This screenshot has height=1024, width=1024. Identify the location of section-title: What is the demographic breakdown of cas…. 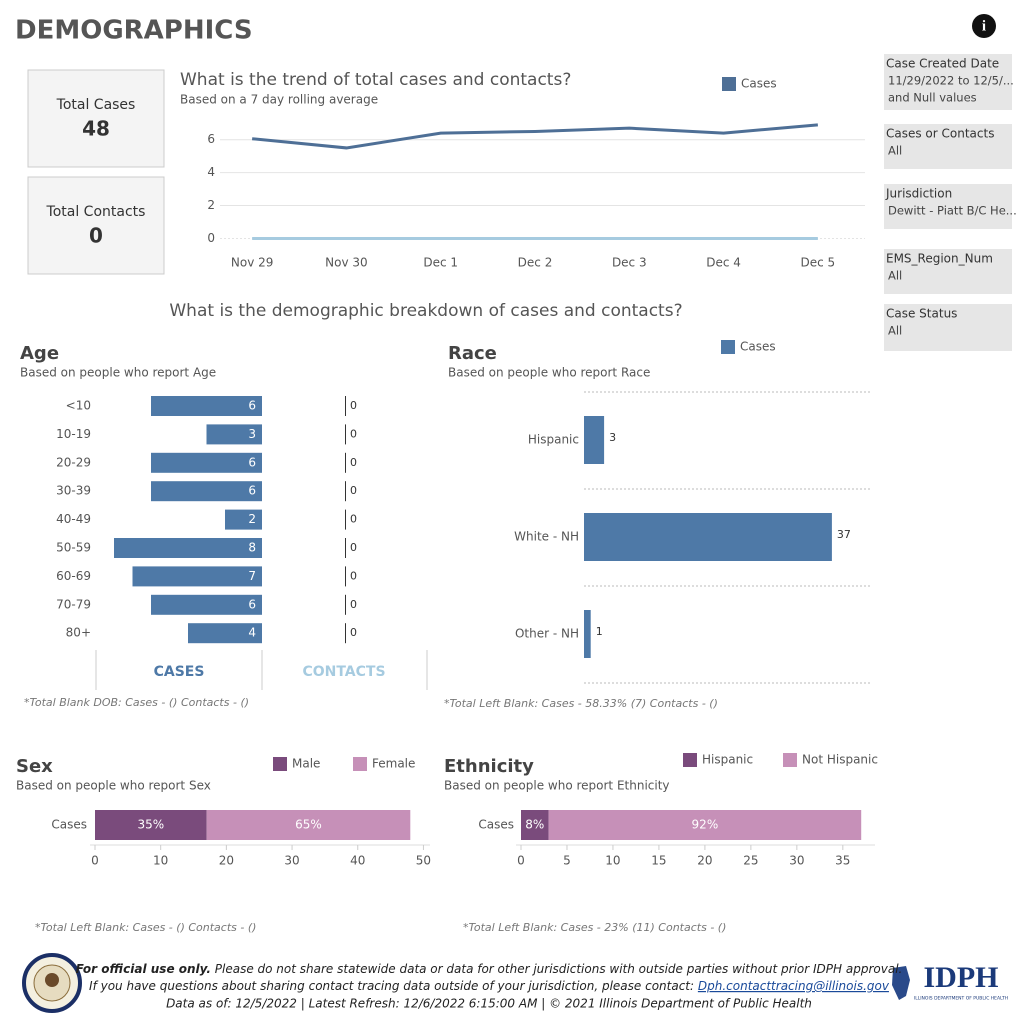
(425, 311).